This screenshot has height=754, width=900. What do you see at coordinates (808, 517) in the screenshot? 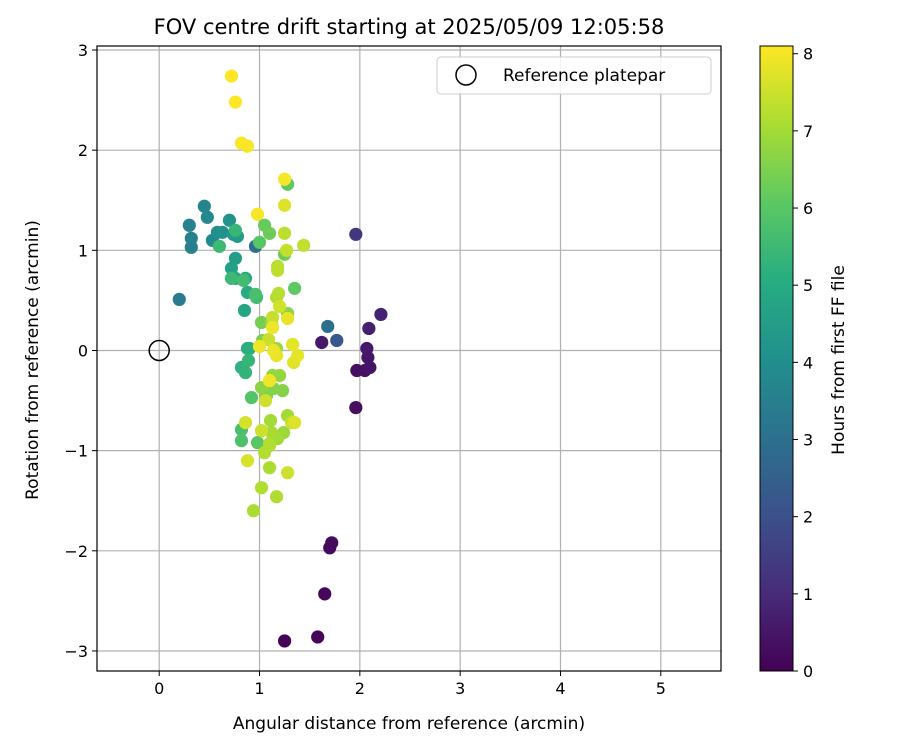
I see `colorbar-tick-label: 2` at bounding box center [808, 517].